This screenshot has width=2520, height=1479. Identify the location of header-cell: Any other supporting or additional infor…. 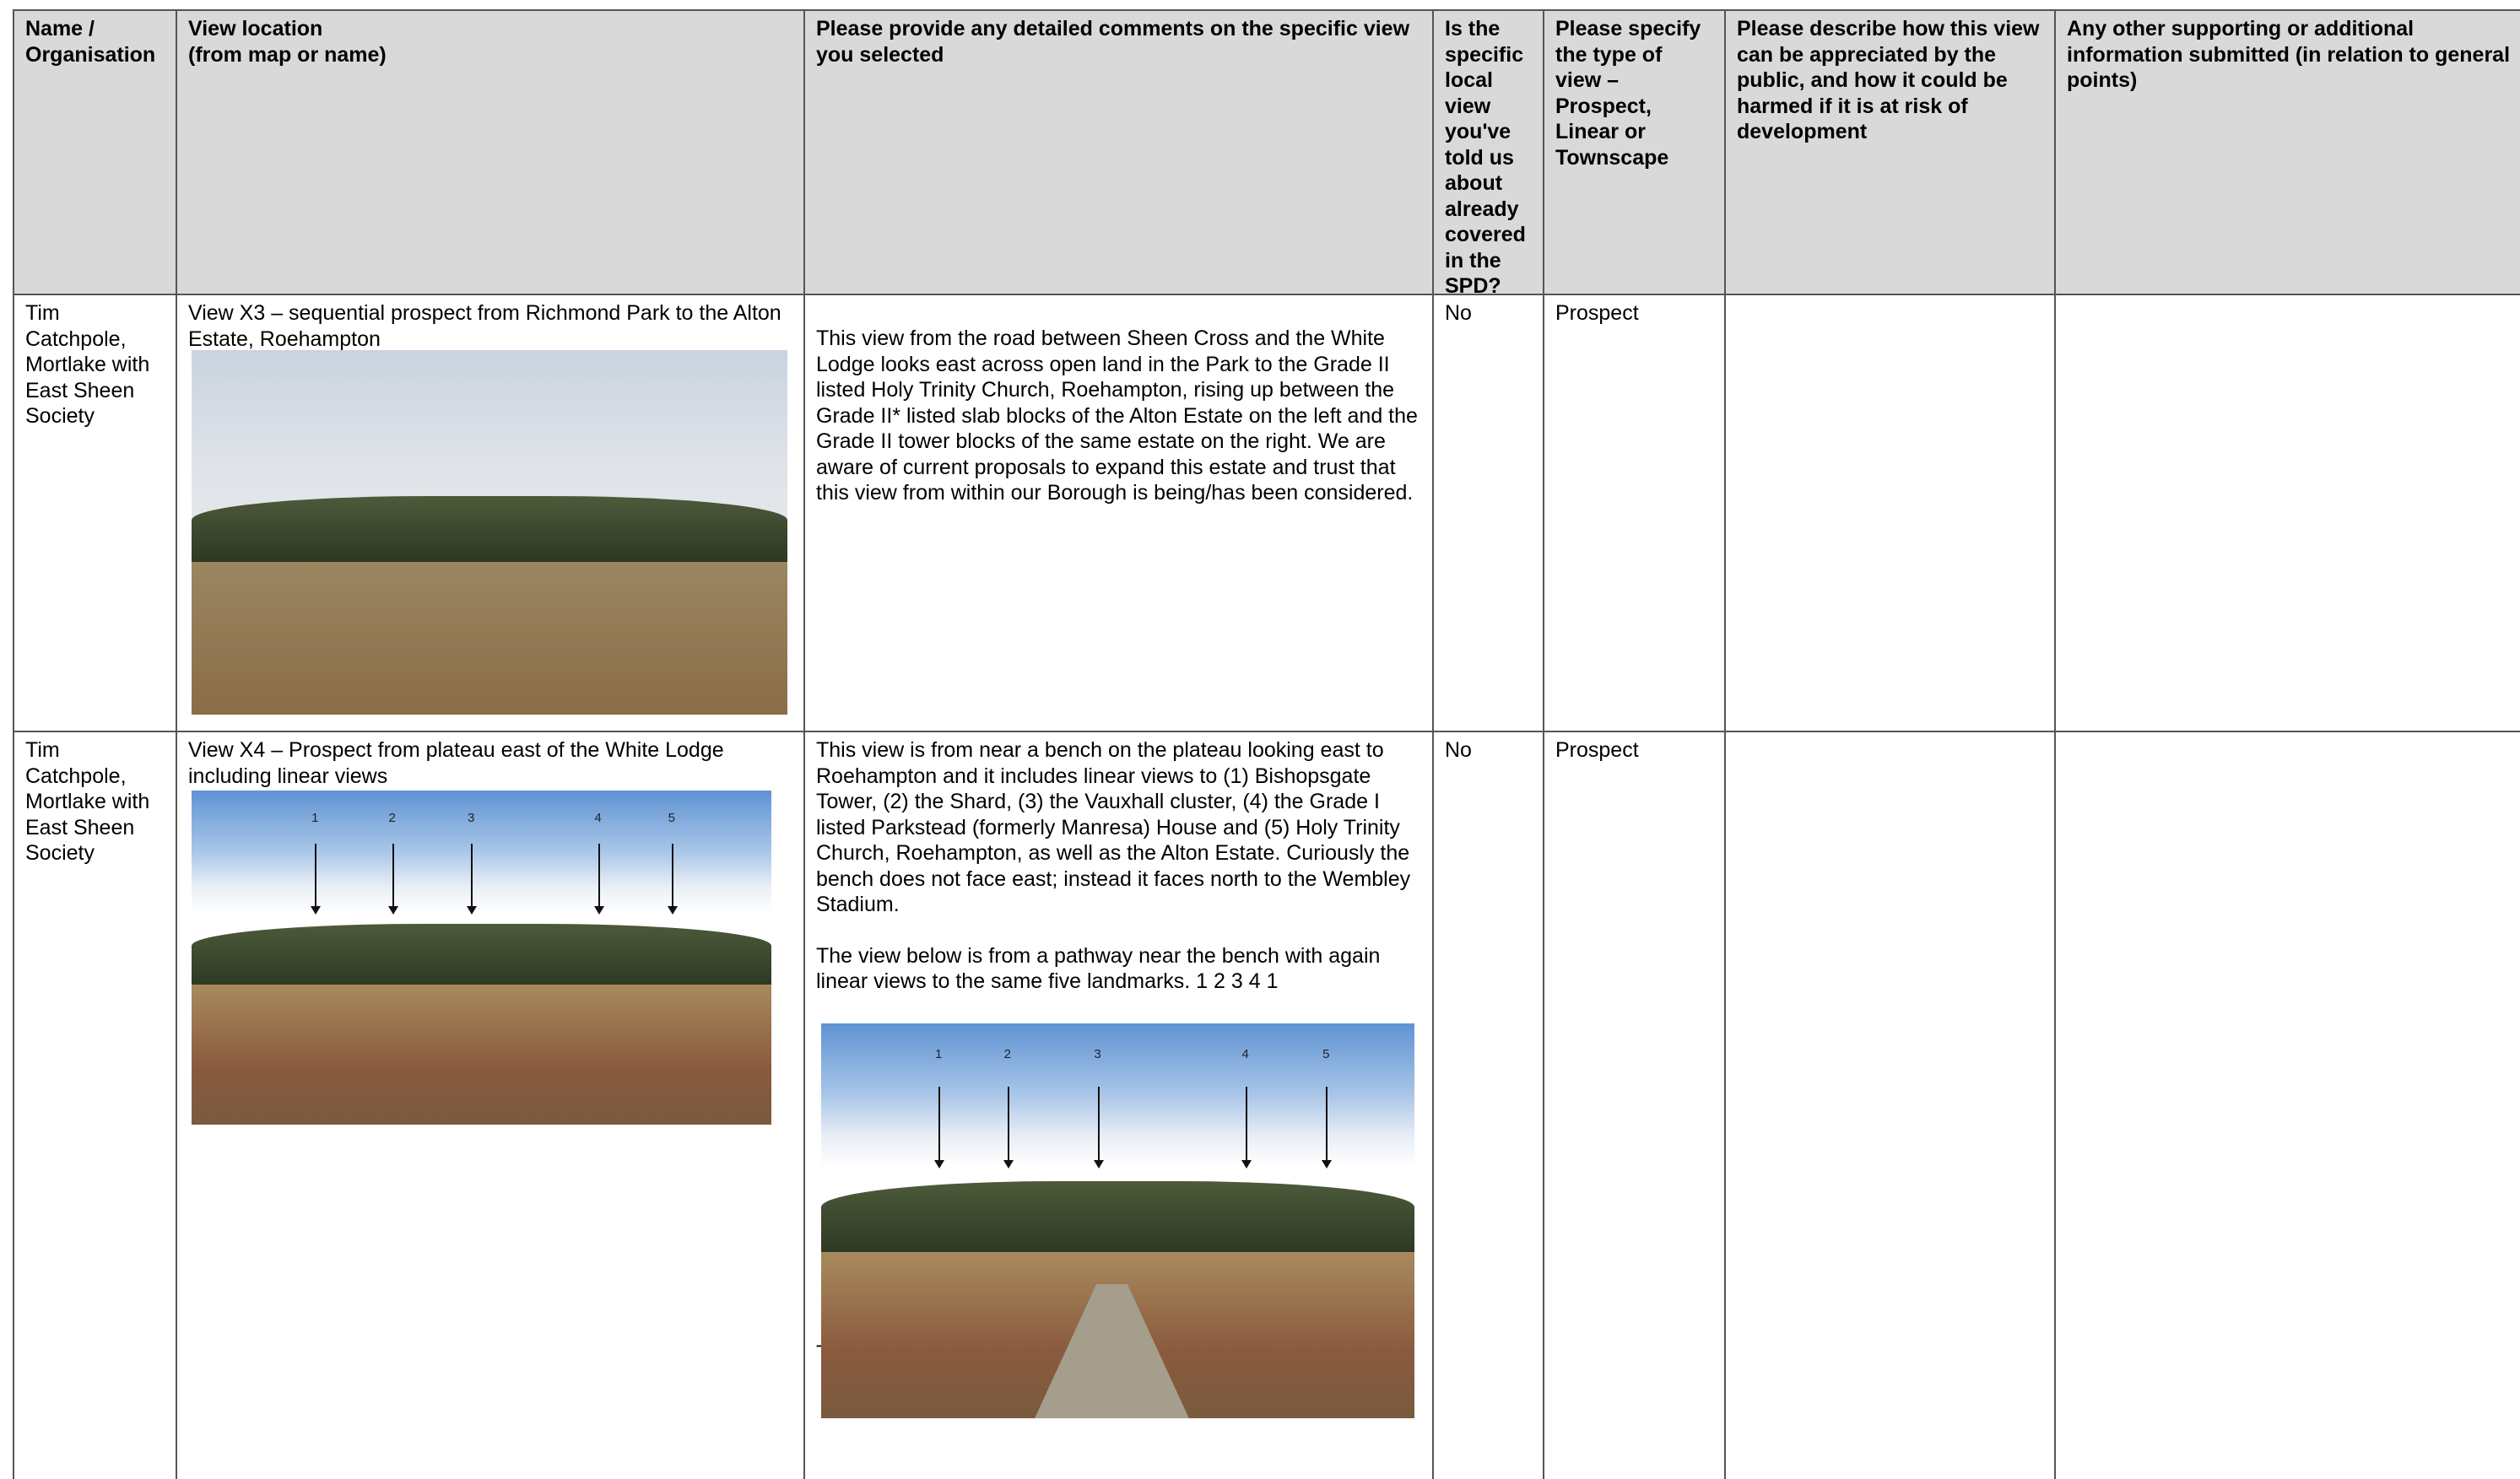
(2287, 152).